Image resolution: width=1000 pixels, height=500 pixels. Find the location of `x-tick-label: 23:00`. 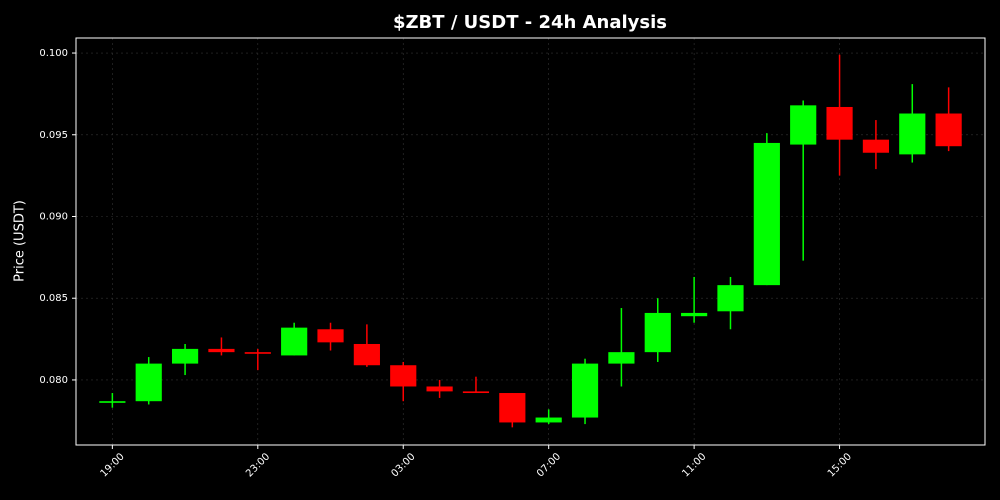

x-tick-label: 23:00 is located at coordinates (258, 465).